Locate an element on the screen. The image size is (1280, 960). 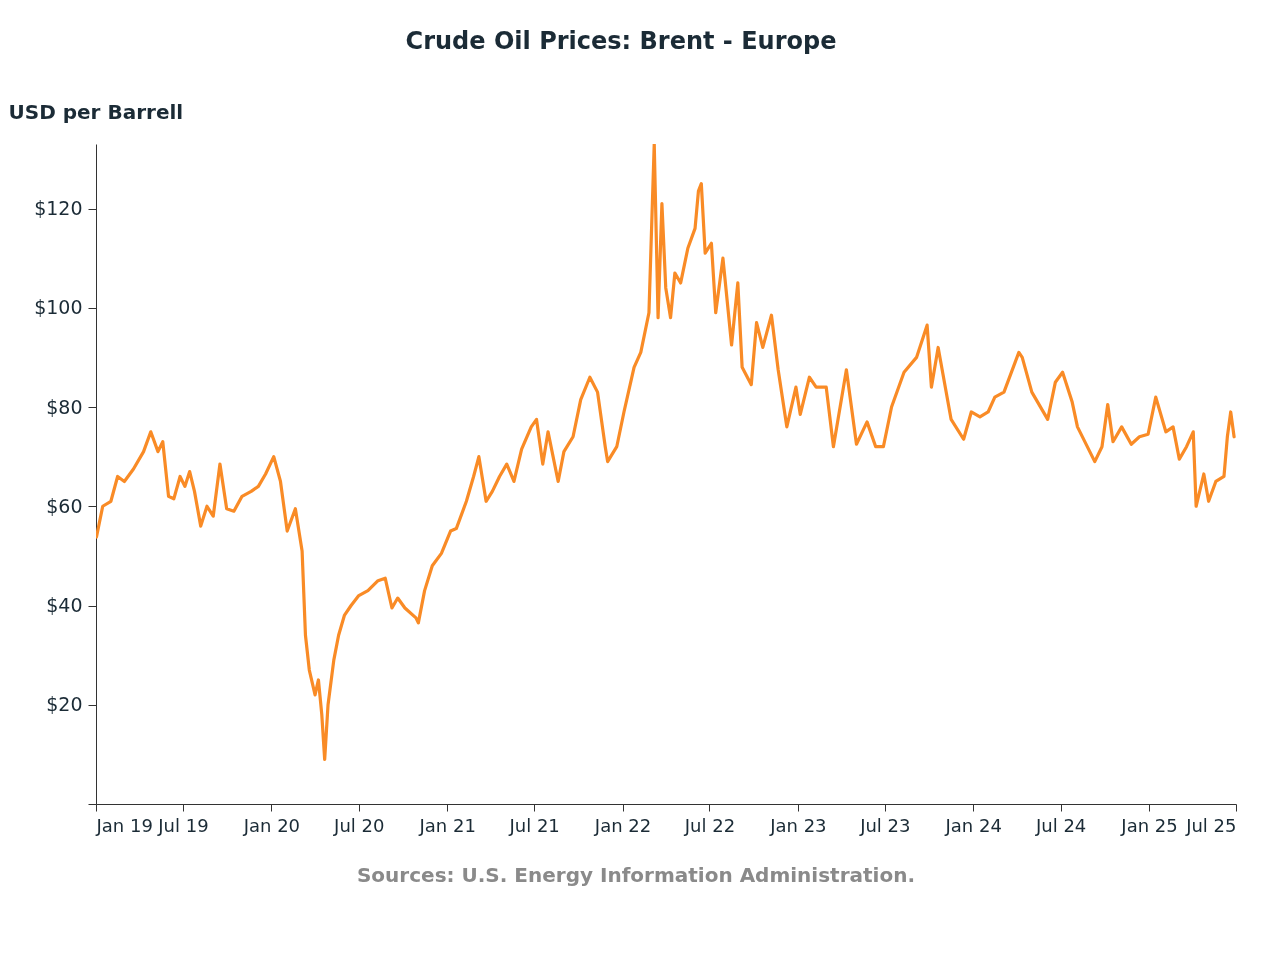
y-tick-label: $120 is located at coordinates (58, 208).